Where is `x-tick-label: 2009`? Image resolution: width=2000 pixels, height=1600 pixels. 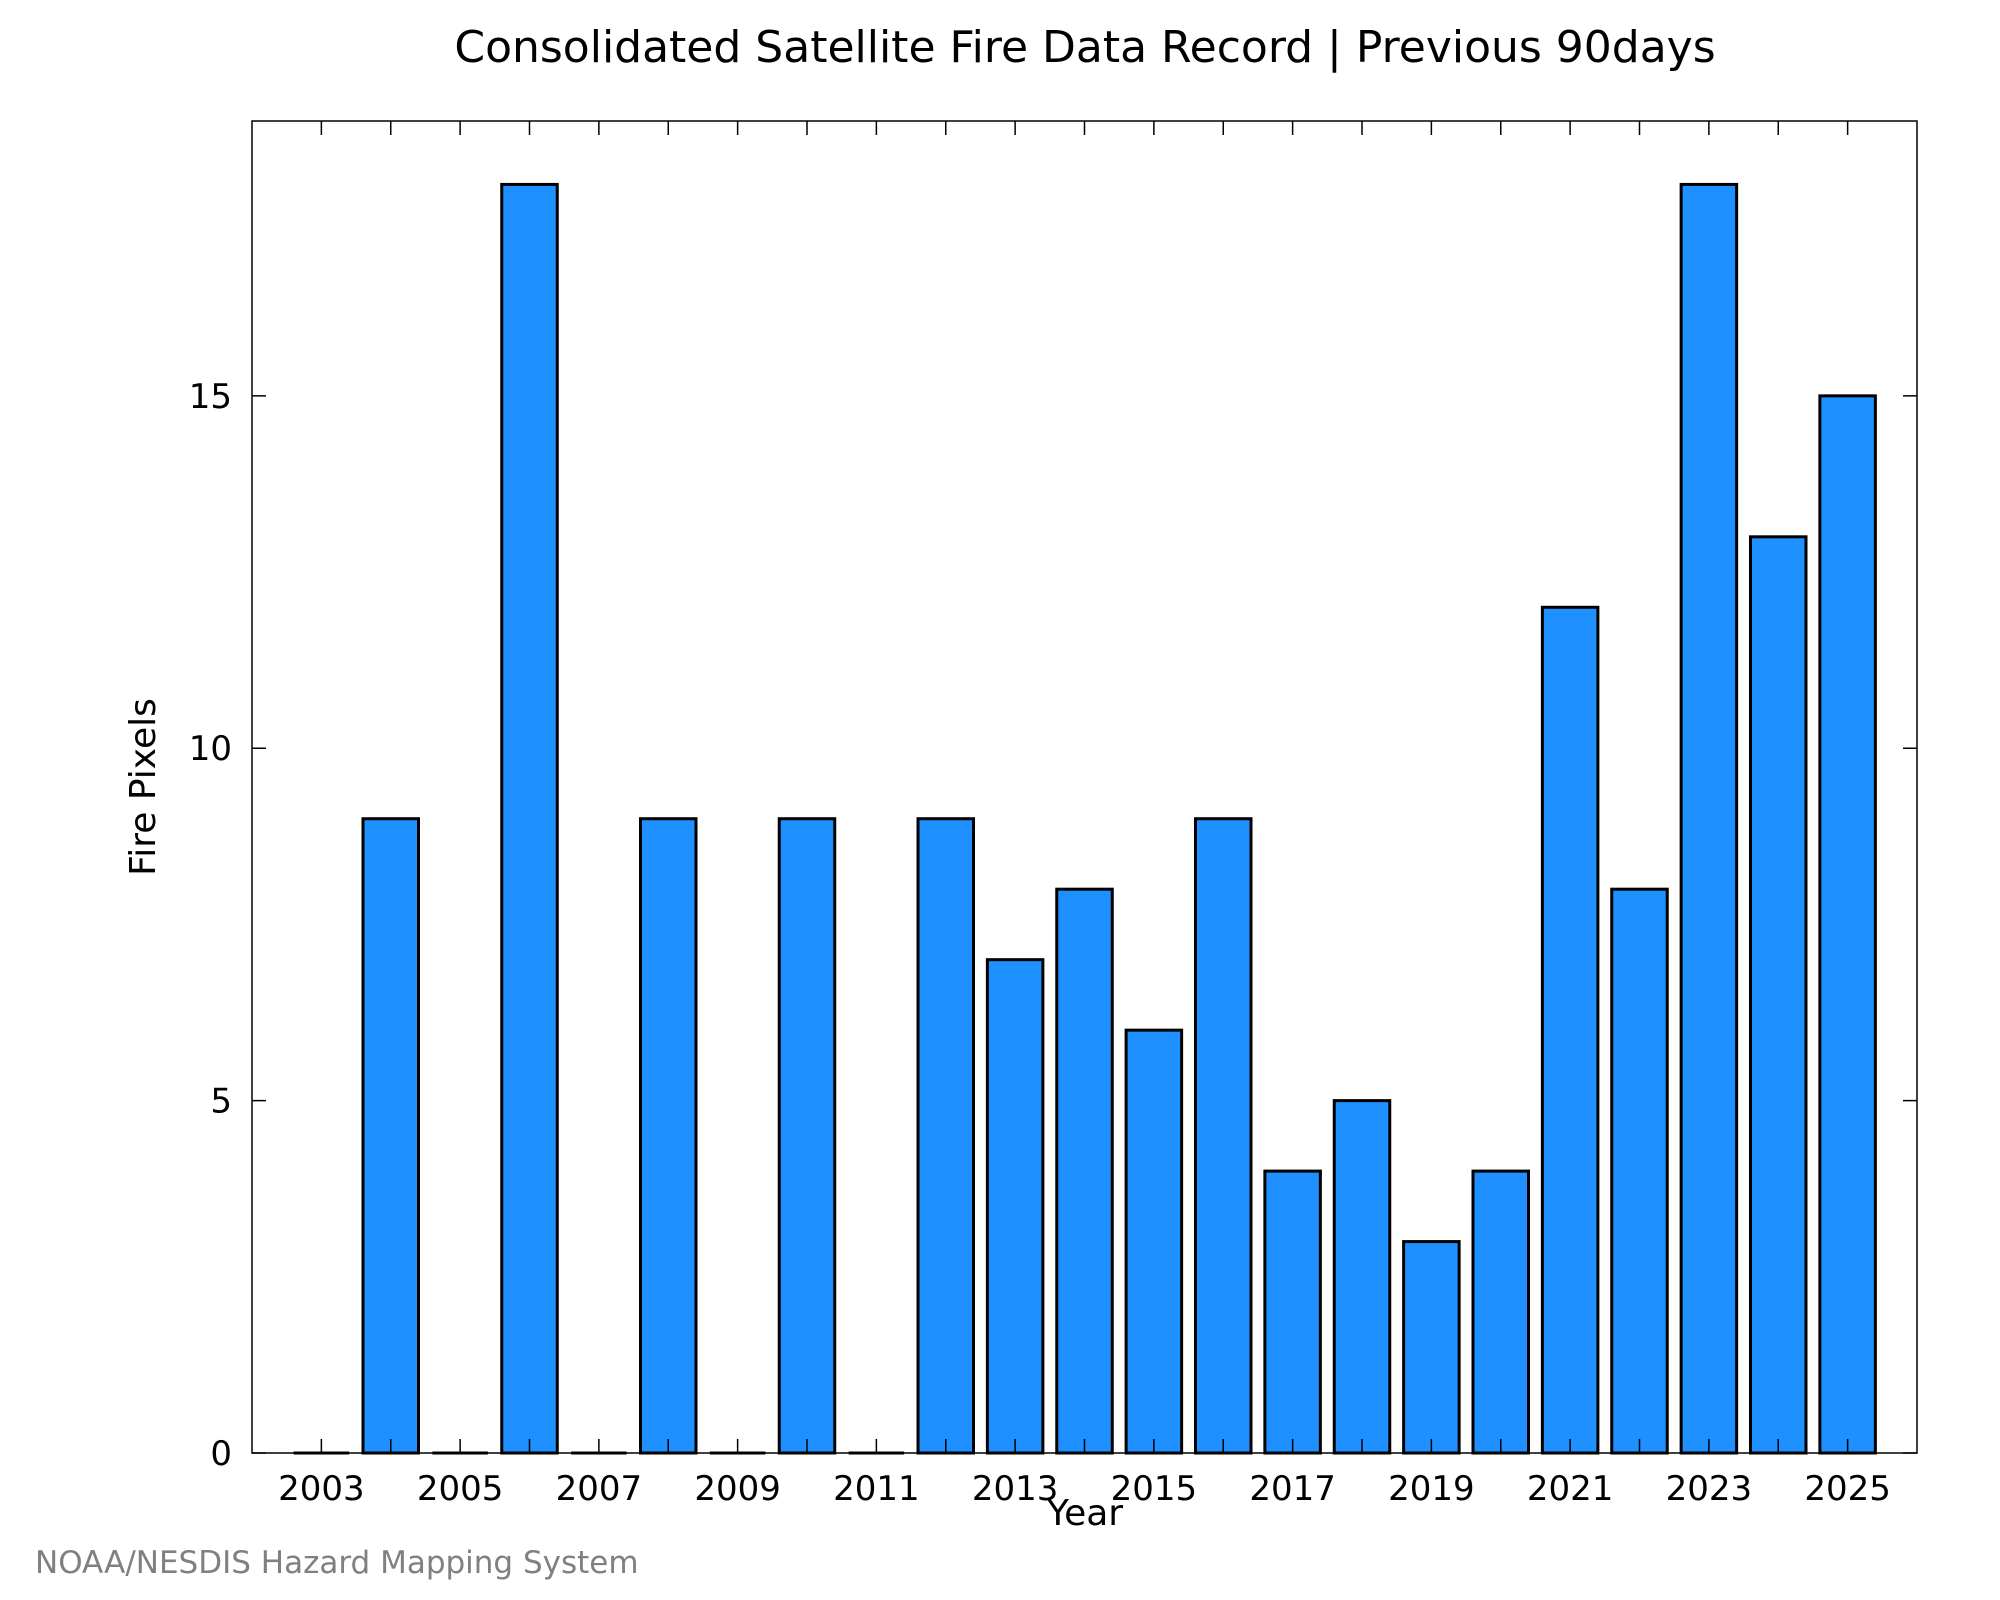
x-tick-label: 2009 is located at coordinates (737, 1489).